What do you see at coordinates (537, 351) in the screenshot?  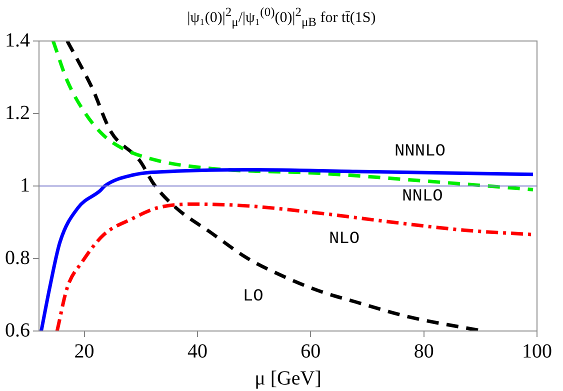 I see `x-tick-label: 100` at bounding box center [537, 351].